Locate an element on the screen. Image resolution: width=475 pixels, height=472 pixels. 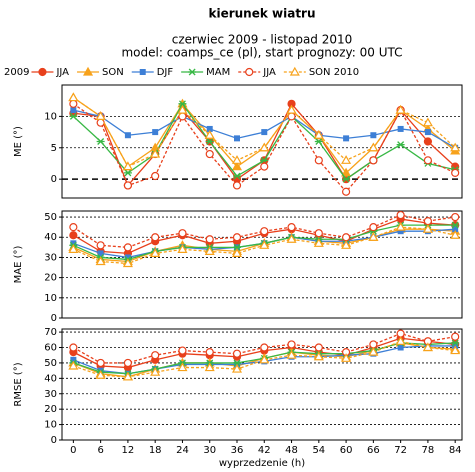
x-tick-label: 18 is located at coordinates (155, 450).